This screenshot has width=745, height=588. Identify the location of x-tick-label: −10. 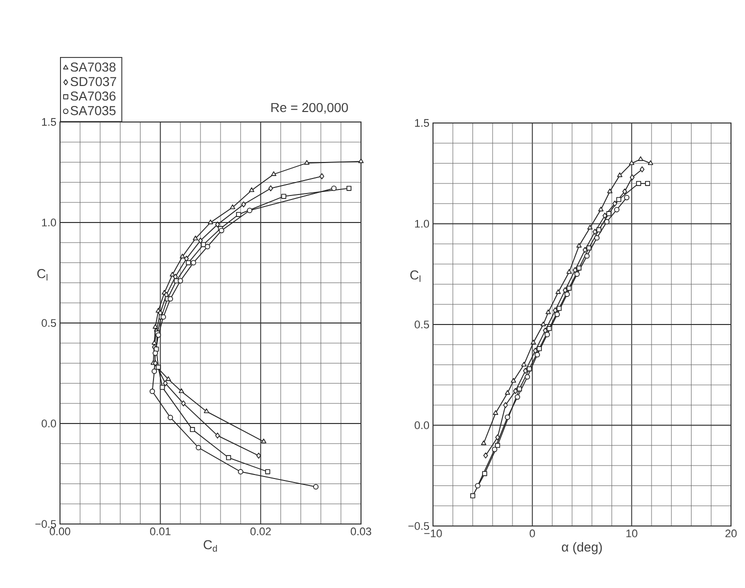
(433, 534).